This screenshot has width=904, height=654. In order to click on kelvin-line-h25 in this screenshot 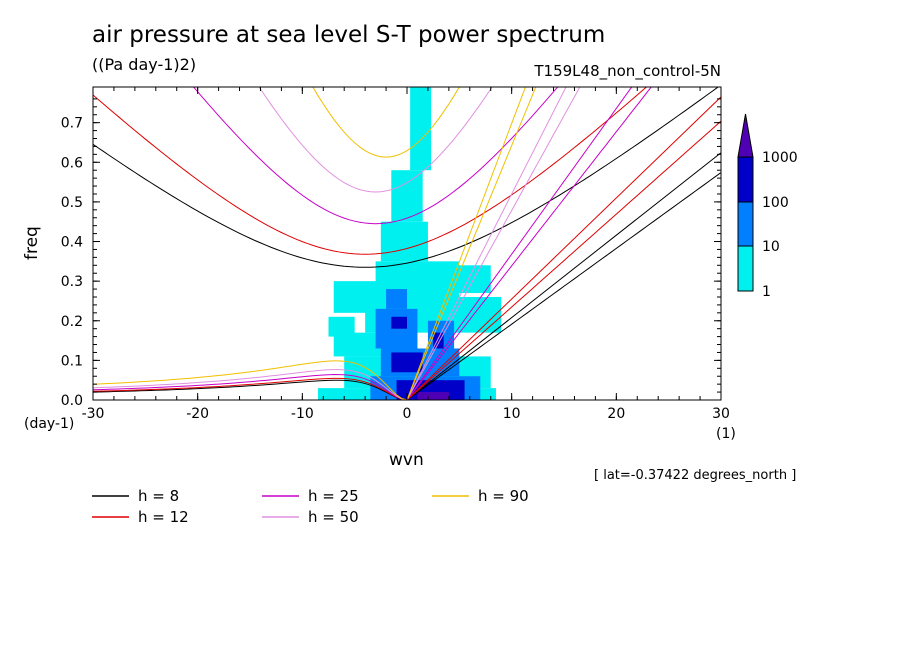, I will do `click(519, 243)`.